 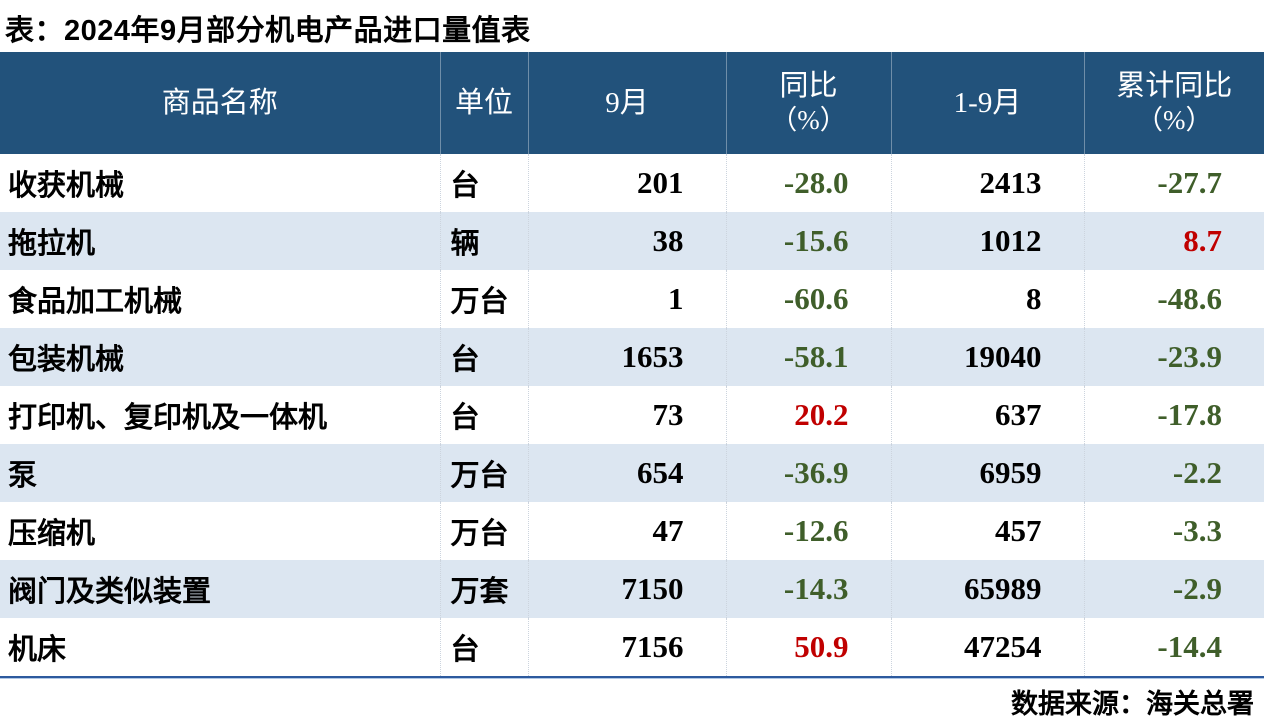 I want to click on cell-september-value: 7156, so click(x=626, y=647).